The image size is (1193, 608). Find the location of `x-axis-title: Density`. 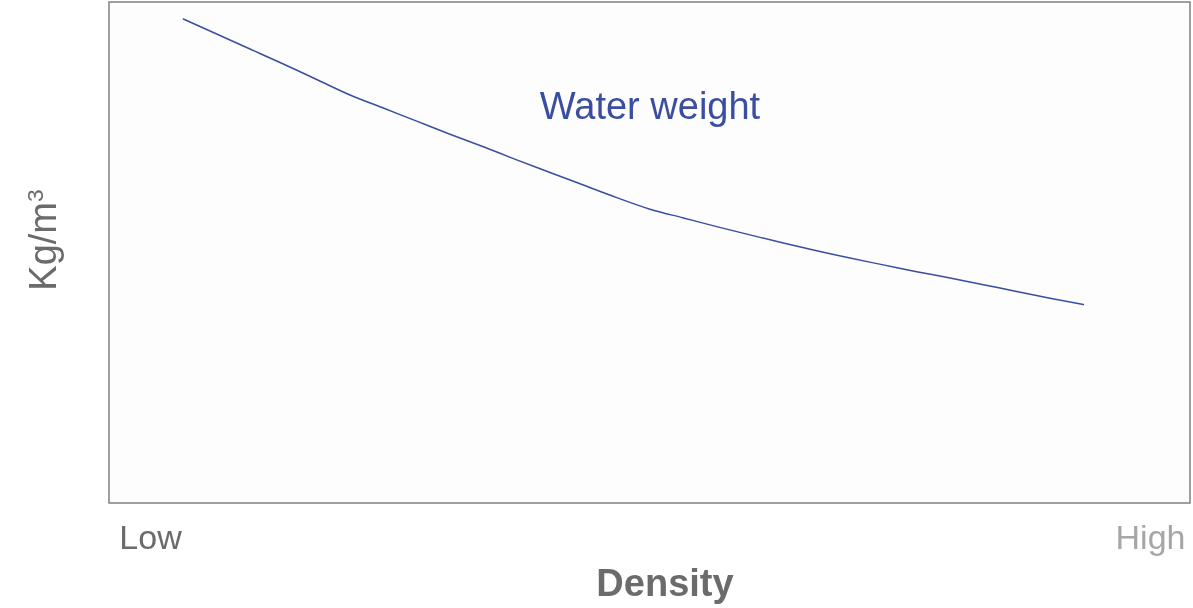

x-axis-title: Density is located at coordinates (665, 583).